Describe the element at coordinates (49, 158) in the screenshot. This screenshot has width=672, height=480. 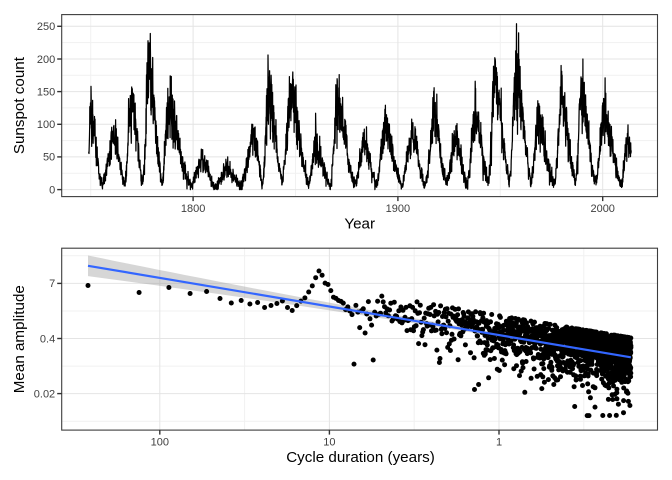
I see `svg-text: 50` at that location.